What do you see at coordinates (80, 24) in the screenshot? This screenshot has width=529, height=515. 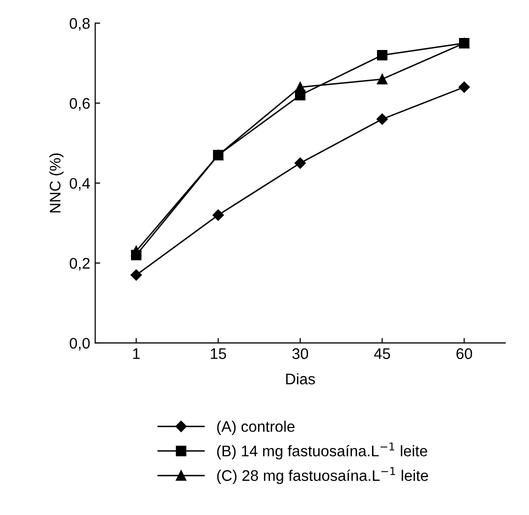 I see `y-tick-label: 0,8` at bounding box center [80, 24].